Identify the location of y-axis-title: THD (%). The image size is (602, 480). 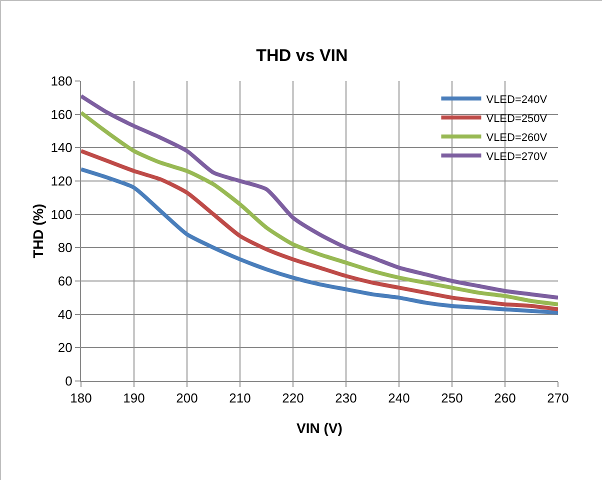
(38, 231).